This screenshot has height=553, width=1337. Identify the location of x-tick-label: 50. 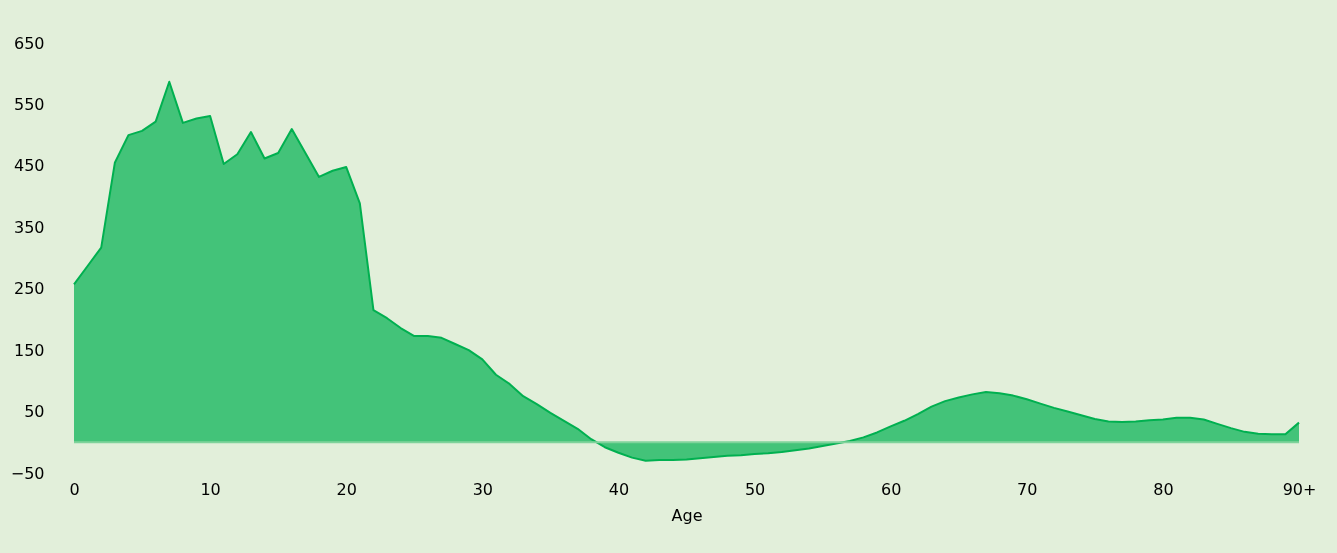
(755, 489).